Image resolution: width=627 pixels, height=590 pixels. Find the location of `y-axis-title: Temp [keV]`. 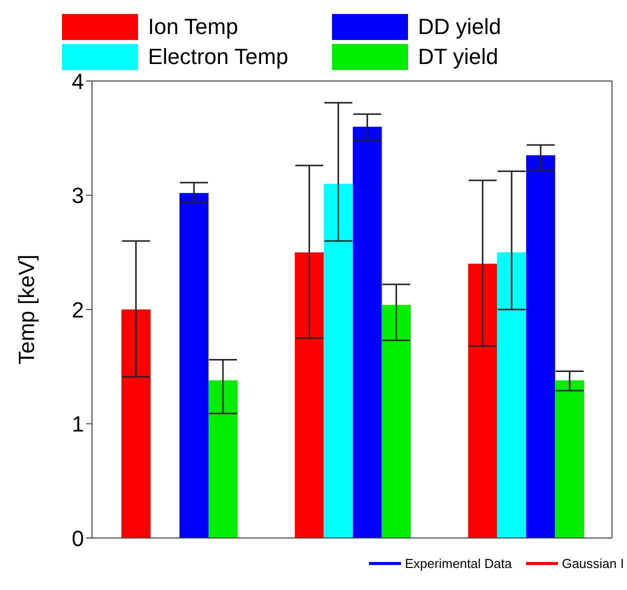

y-axis-title: Temp [keV] is located at coordinates (26, 309).